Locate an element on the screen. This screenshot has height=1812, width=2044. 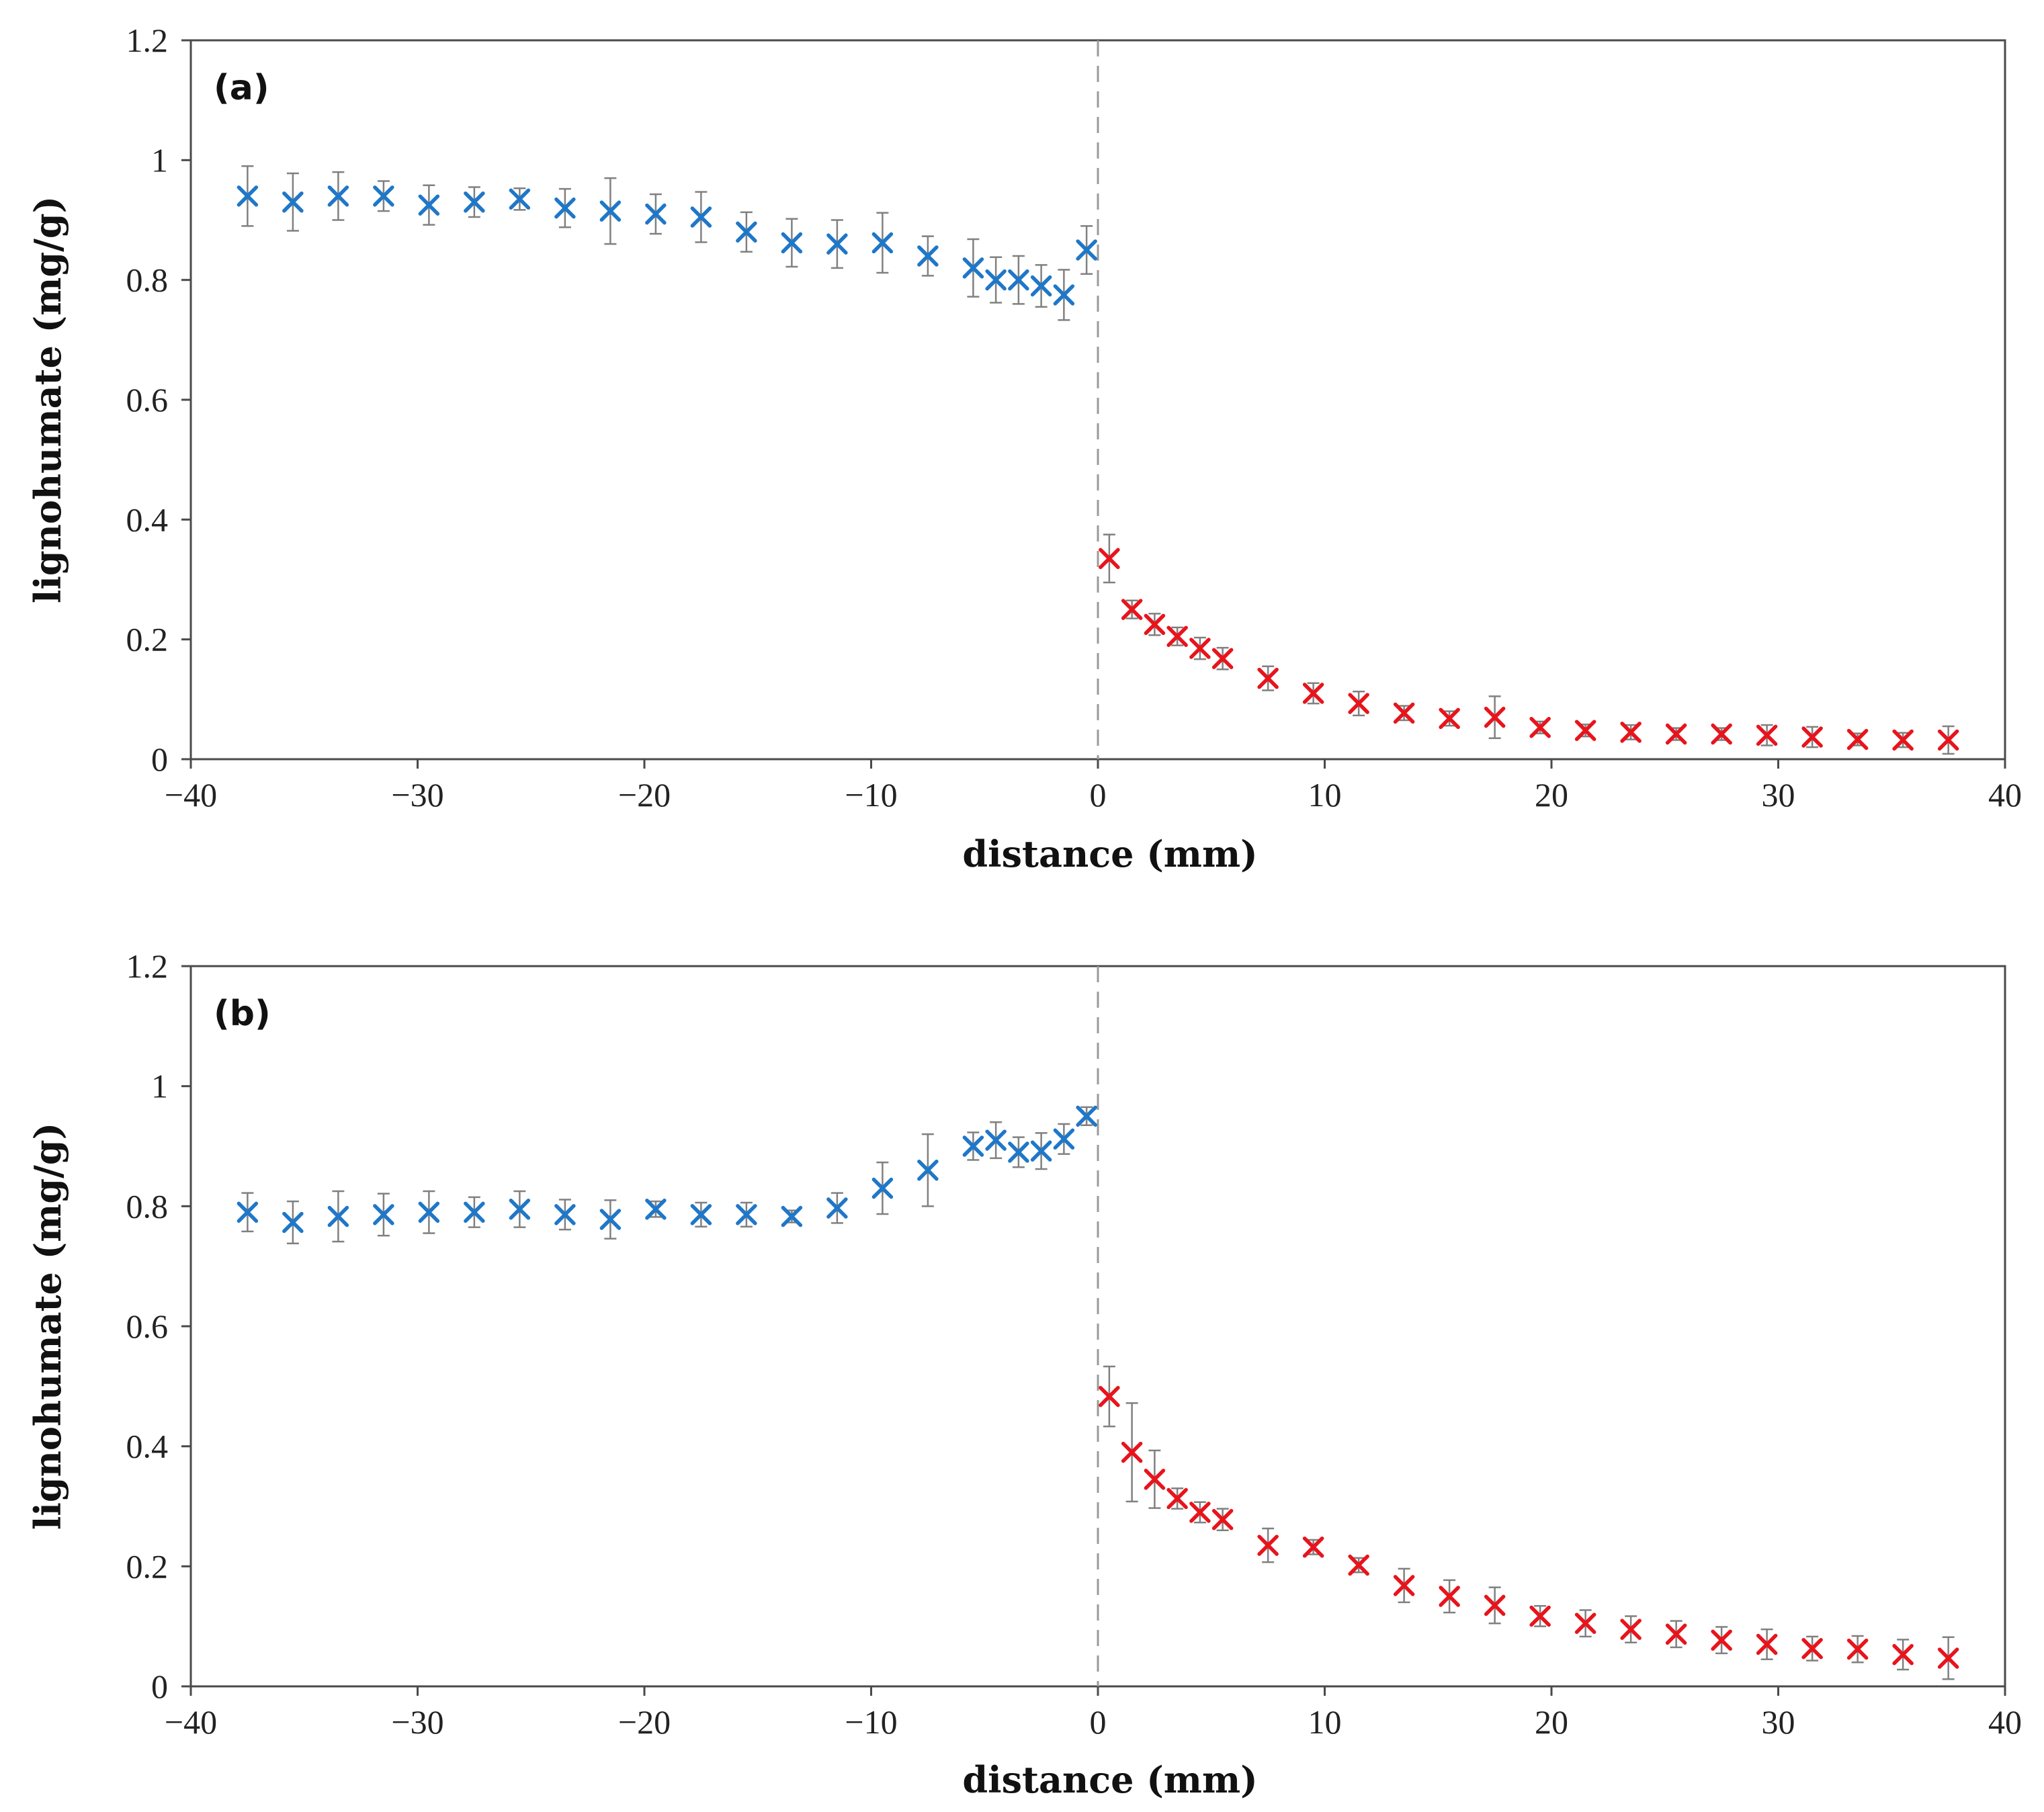
y-tick-label: 1 is located at coordinates (159, 1087).